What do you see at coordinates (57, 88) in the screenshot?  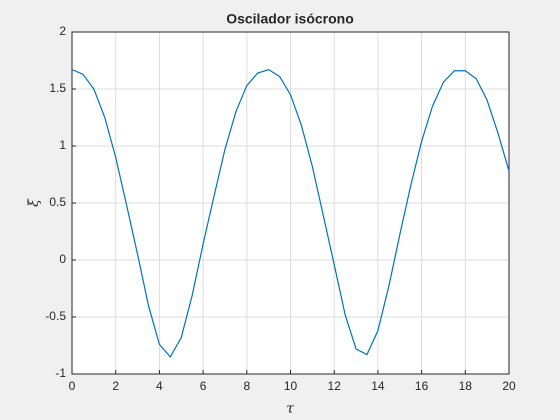 I see `y-tick-label: 1.5` at bounding box center [57, 88].